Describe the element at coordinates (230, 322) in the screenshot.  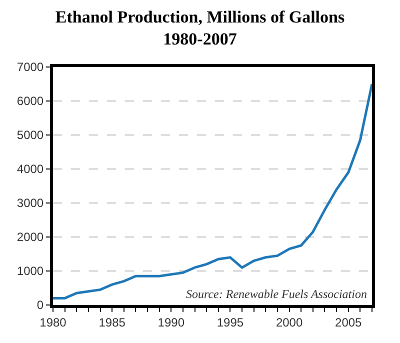
I see `x-tick-label: 1995` at that location.